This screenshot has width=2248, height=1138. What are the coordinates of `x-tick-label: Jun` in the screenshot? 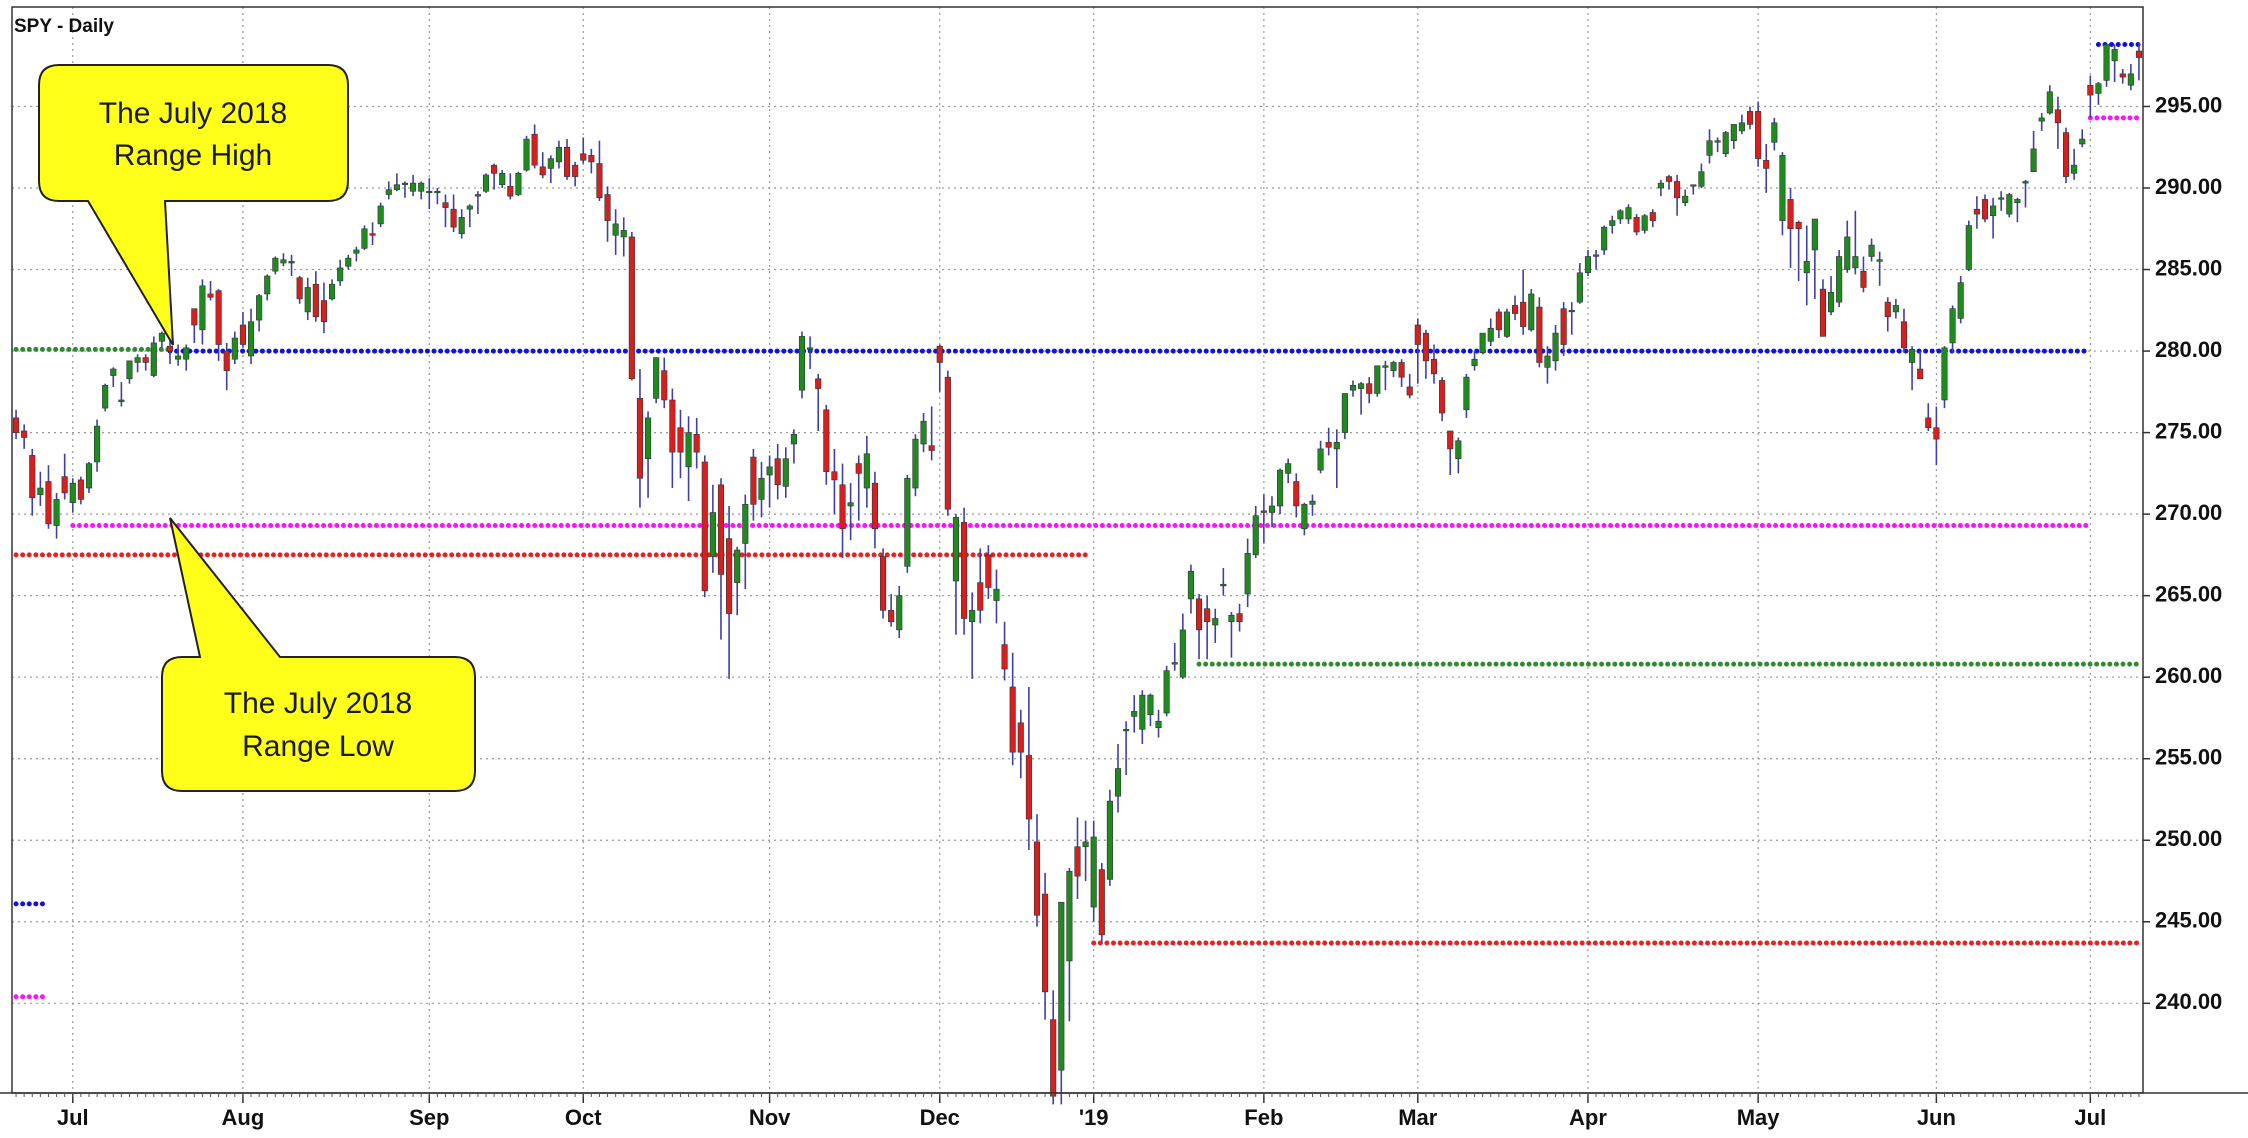 It's located at (1936, 1117).